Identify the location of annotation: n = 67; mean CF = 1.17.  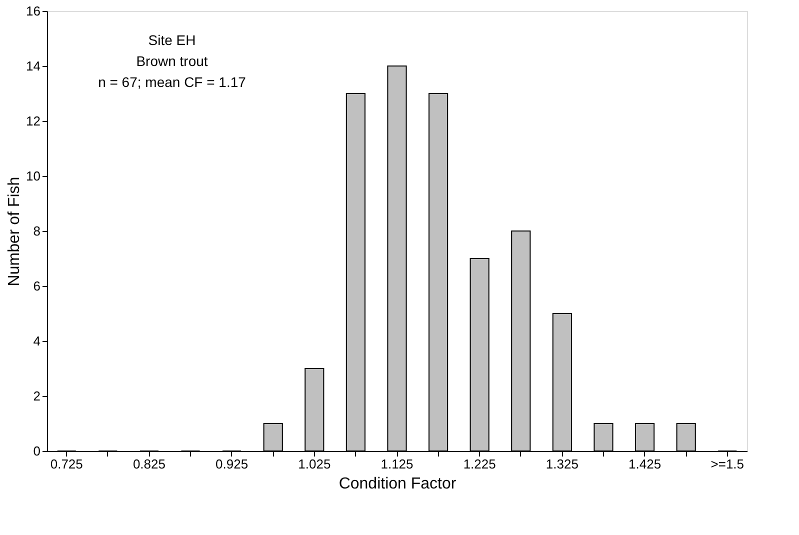
(172, 82).